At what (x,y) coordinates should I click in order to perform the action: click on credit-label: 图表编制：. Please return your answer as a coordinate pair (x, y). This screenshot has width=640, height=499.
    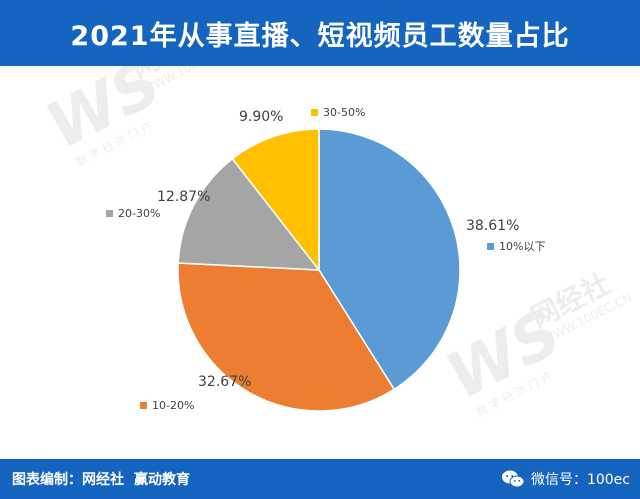
    Looking at the image, I should click on (47, 480).